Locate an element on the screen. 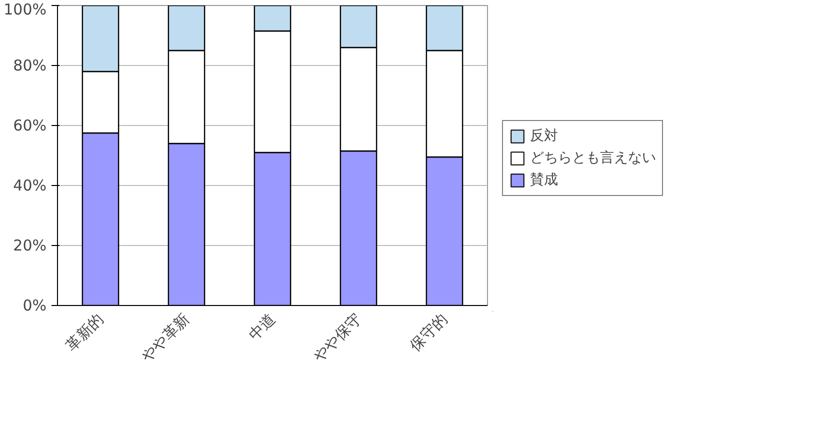 This screenshot has width=824, height=441. y-tick-label: 40% is located at coordinates (30, 185).